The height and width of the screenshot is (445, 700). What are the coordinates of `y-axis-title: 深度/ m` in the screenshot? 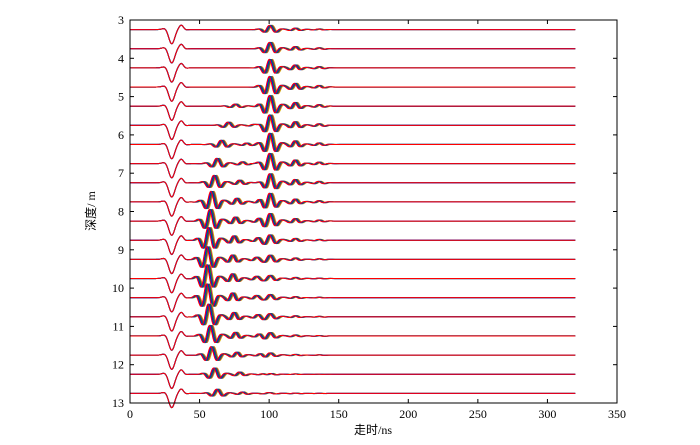 It's located at (90, 211).